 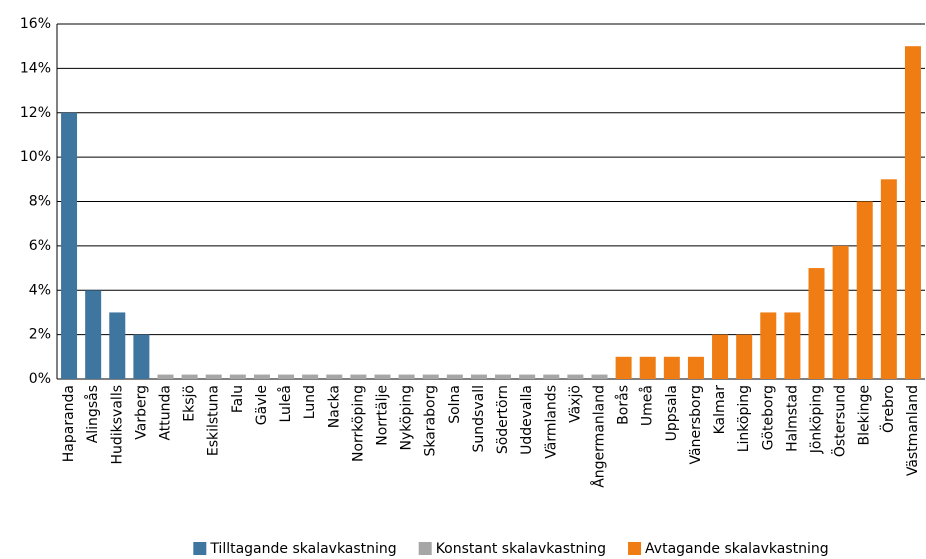 What do you see at coordinates (696, 424) in the screenshot?
I see `x-tick-label: Vänersborg` at bounding box center [696, 424].